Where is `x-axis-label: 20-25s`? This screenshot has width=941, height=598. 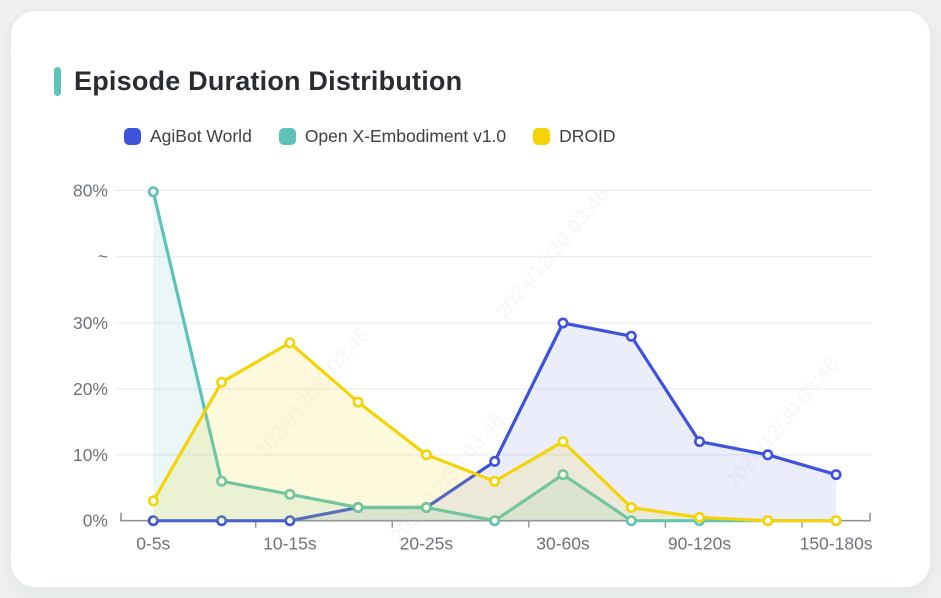 x-axis-label: 20-25s is located at coordinates (427, 544).